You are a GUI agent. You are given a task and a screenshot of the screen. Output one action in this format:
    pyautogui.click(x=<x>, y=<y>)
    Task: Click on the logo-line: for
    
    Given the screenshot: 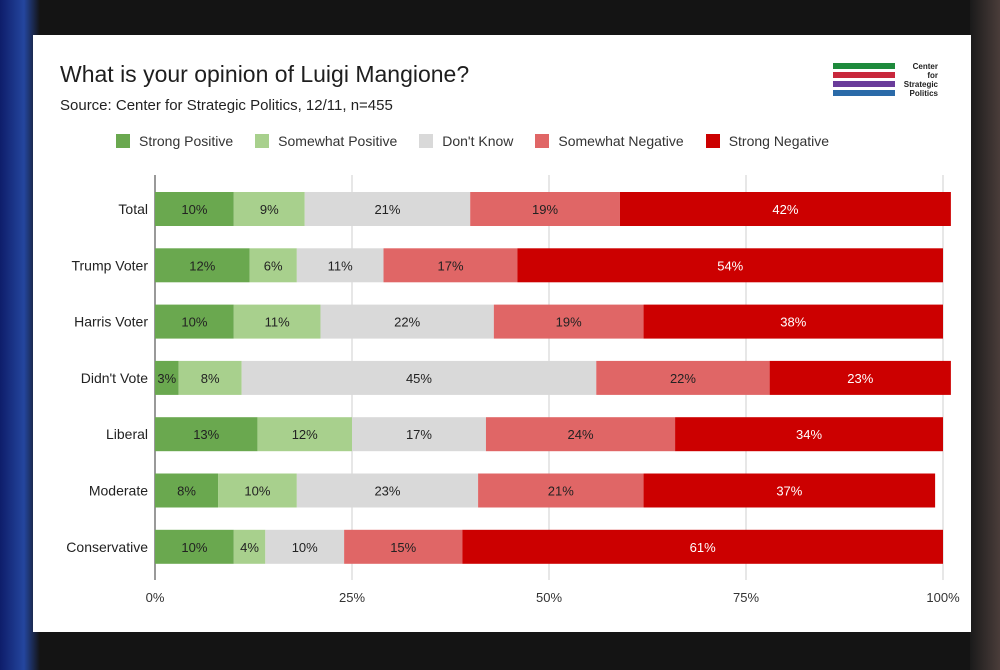 What is the action you would take?
    pyautogui.click(x=932, y=75)
    